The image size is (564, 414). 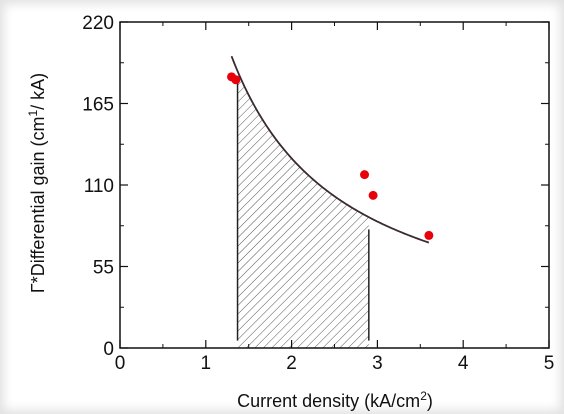 I want to click on x-tick-label: 3, so click(x=377, y=363).